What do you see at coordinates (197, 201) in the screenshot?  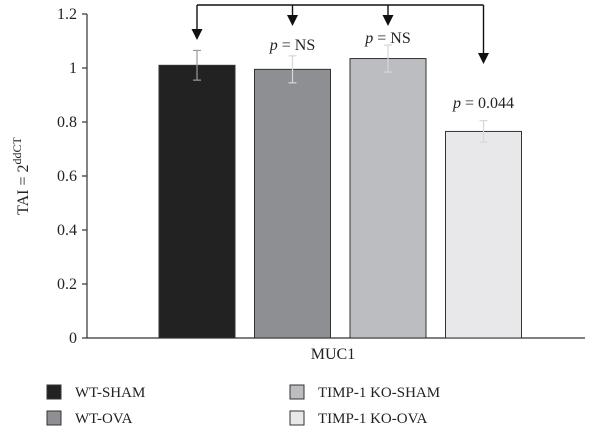 I see `bar-wt-sham` at bounding box center [197, 201].